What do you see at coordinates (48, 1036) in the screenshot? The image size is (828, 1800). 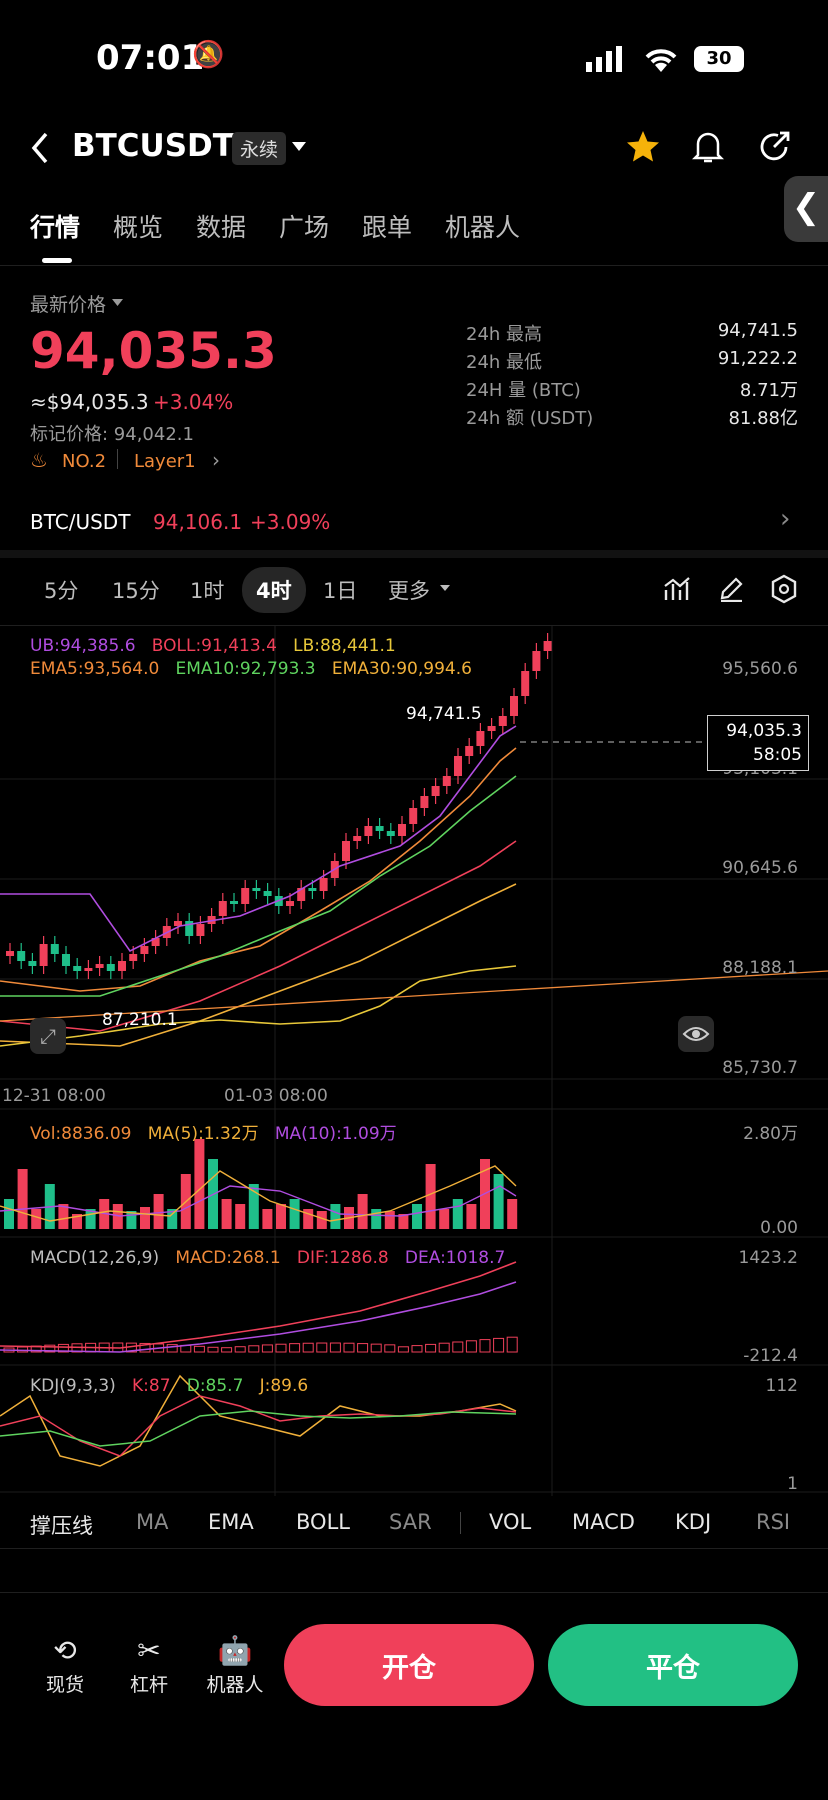 I see `expand-icon: ⤢` at bounding box center [48, 1036].